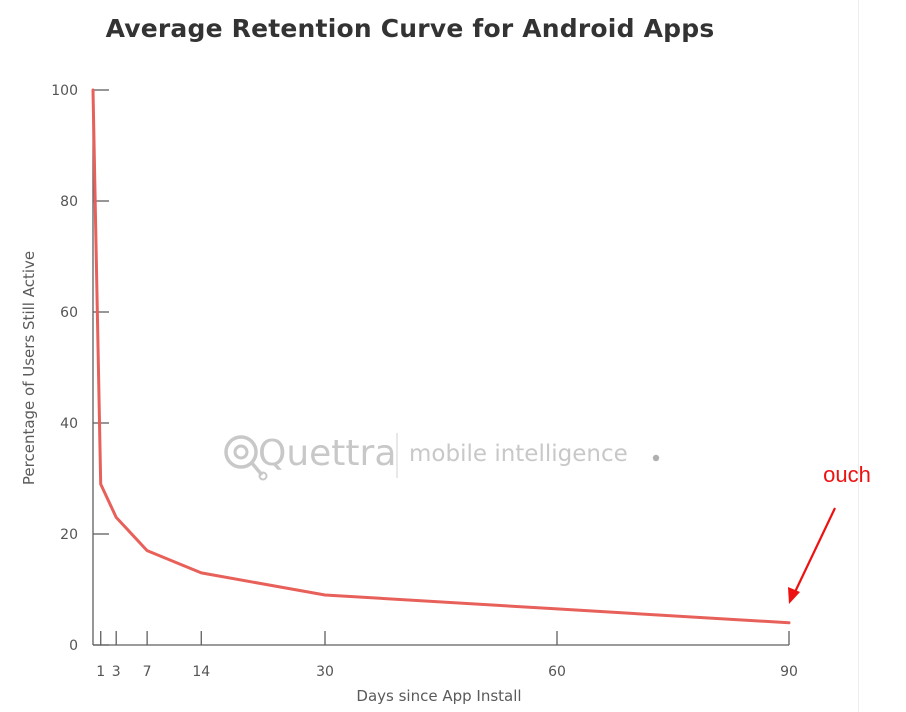 The image size is (906, 712). Describe the element at coordinates (116, 672) in the screenshot. I see `x-tick-label: 3` at that location.